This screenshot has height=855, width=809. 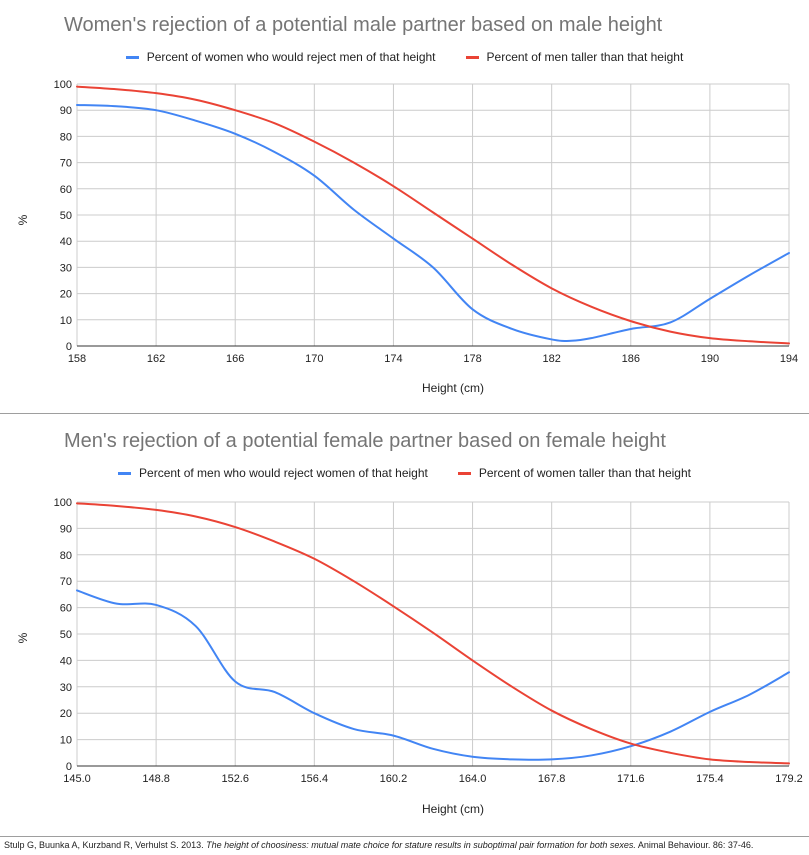 What do you see at coordinates (631, 779) in the screenshot?
I see `x-tick-label: 171.6` at bounding box center [631, 779].